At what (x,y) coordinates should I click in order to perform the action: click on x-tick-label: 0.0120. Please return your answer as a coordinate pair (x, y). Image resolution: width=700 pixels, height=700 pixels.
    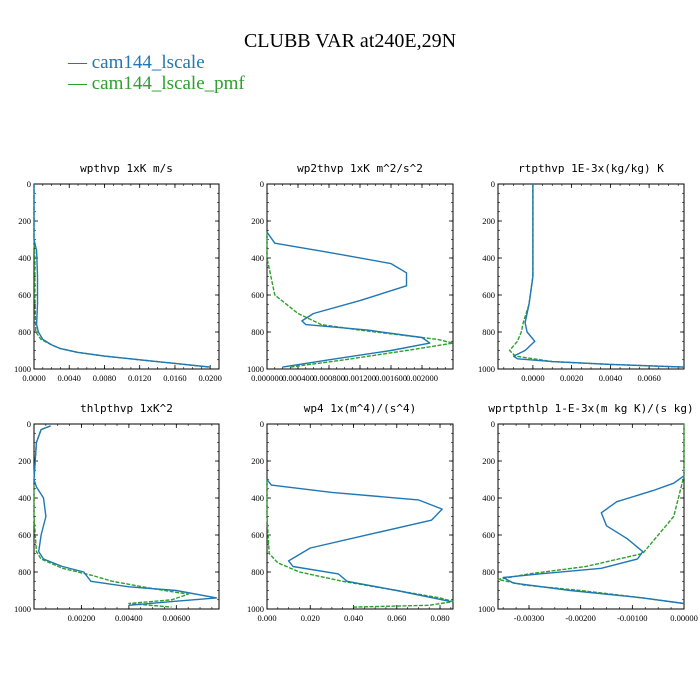
    Looking at the image, I should click on (139, 378).